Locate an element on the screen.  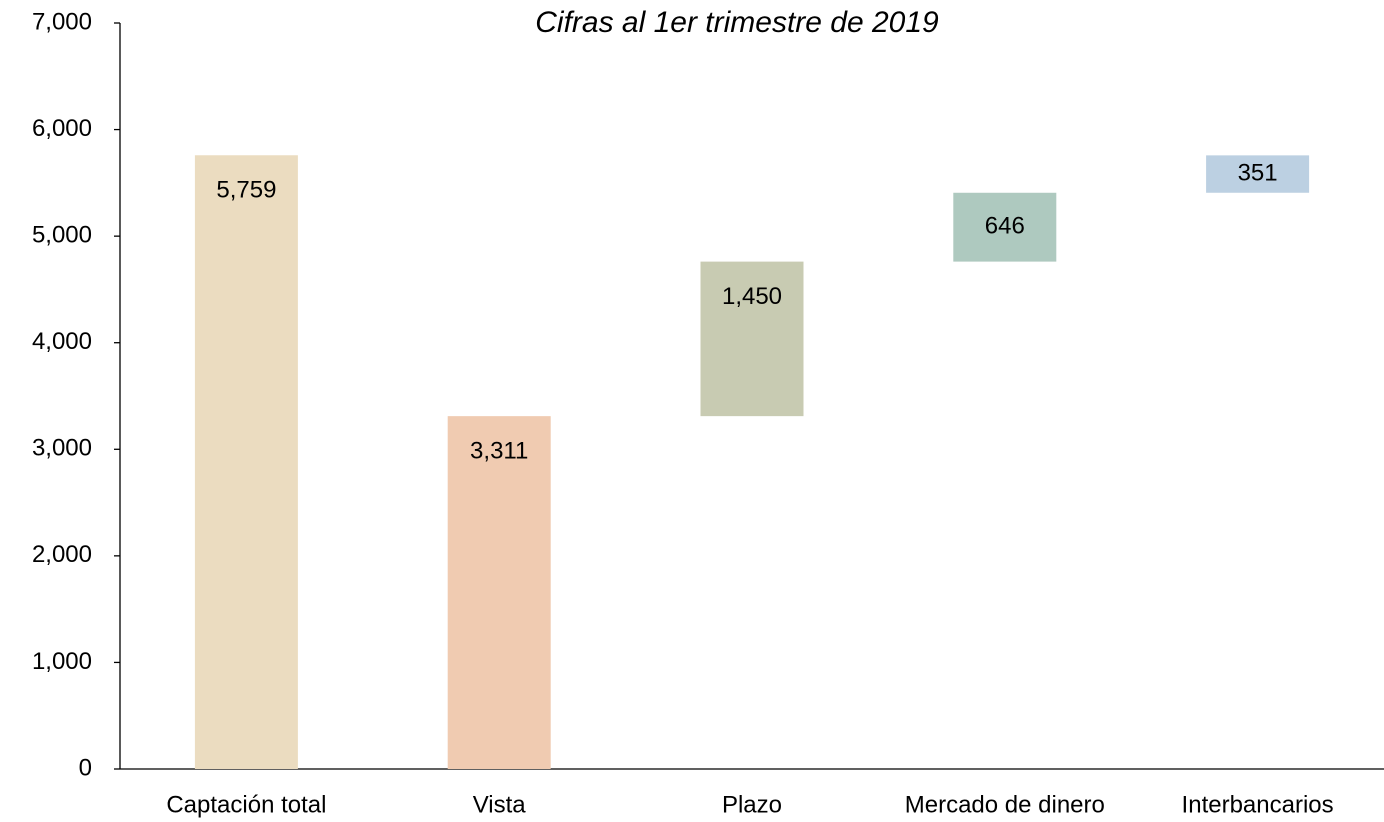
x-tick-label: Vista is located at coordinates (500, 804).